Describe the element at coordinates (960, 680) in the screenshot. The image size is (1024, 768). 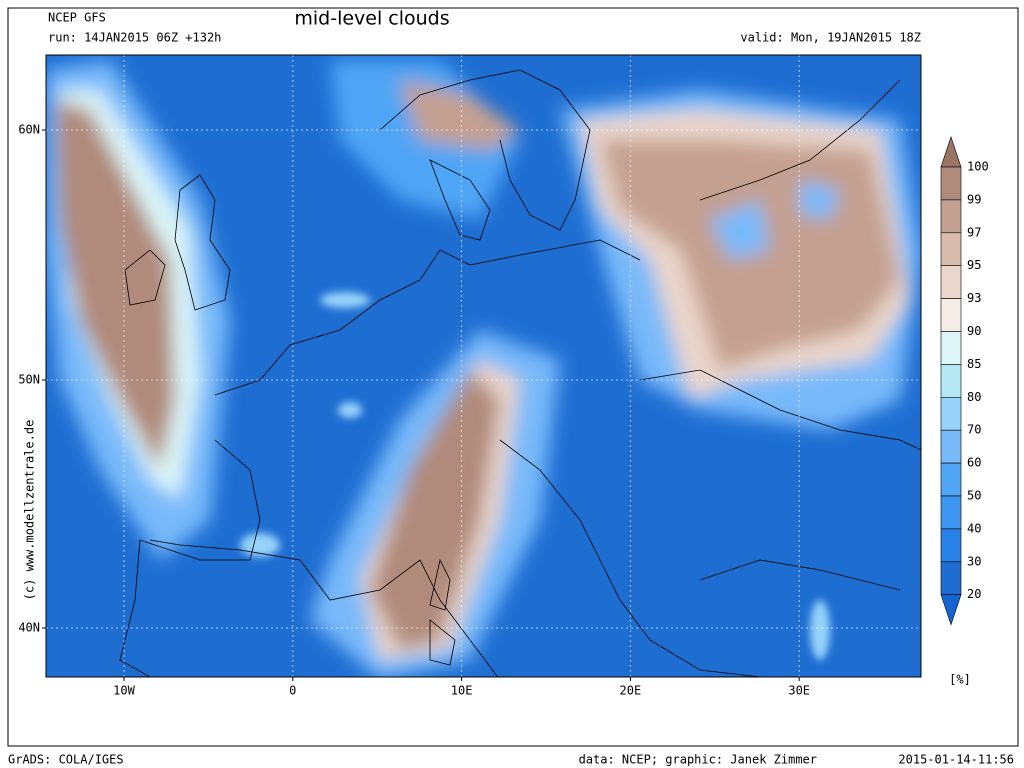
I see `unit-label: [%]` at that location.